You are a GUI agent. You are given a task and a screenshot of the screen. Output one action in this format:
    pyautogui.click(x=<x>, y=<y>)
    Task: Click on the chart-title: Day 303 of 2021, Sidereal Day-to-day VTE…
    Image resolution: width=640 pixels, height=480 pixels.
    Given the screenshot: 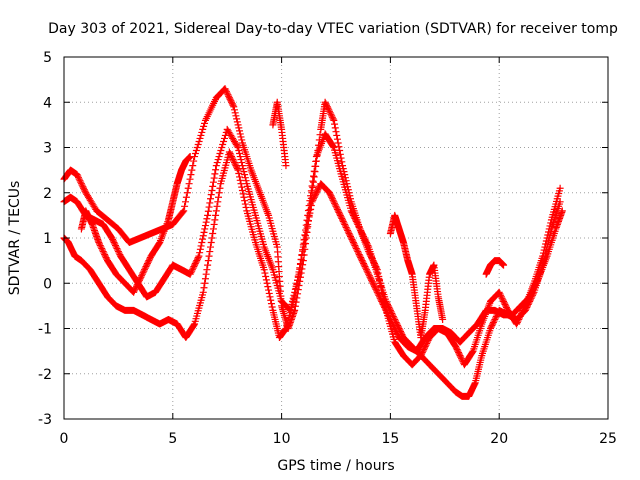 What is the action you would take?
    pyautogui.click(x=333, y=29)
    